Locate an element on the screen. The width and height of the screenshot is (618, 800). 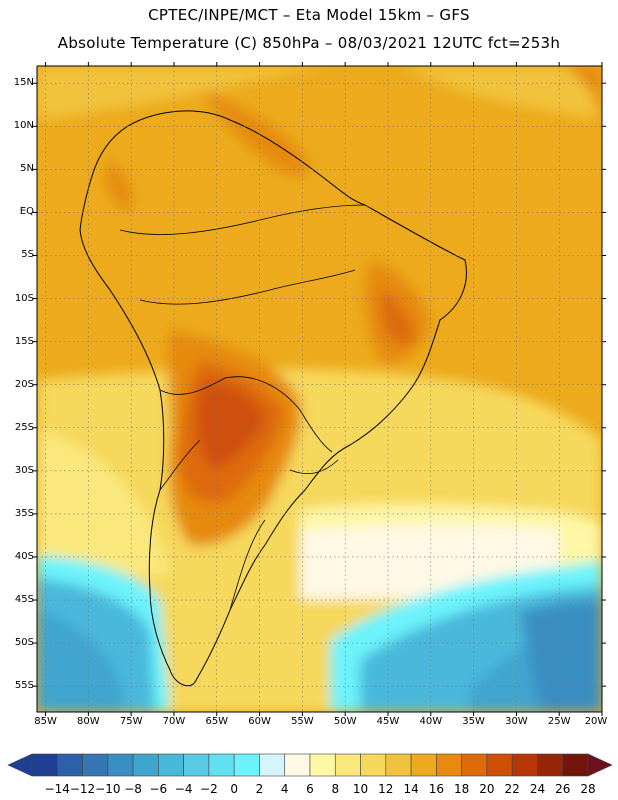
latitude-label: 55S is located at coordinates (24, 686).